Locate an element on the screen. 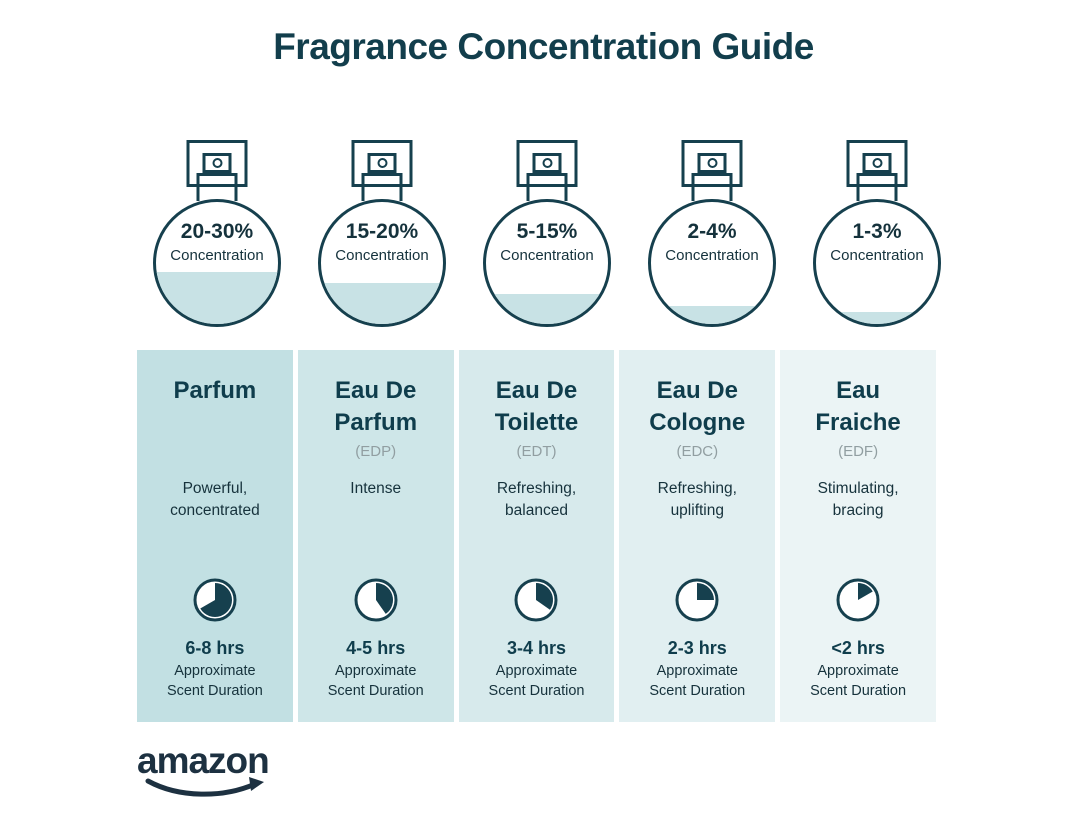 The image size is (1087, 829). bottle-body: 15-20% Concentration is located at coordinates (382, 263).